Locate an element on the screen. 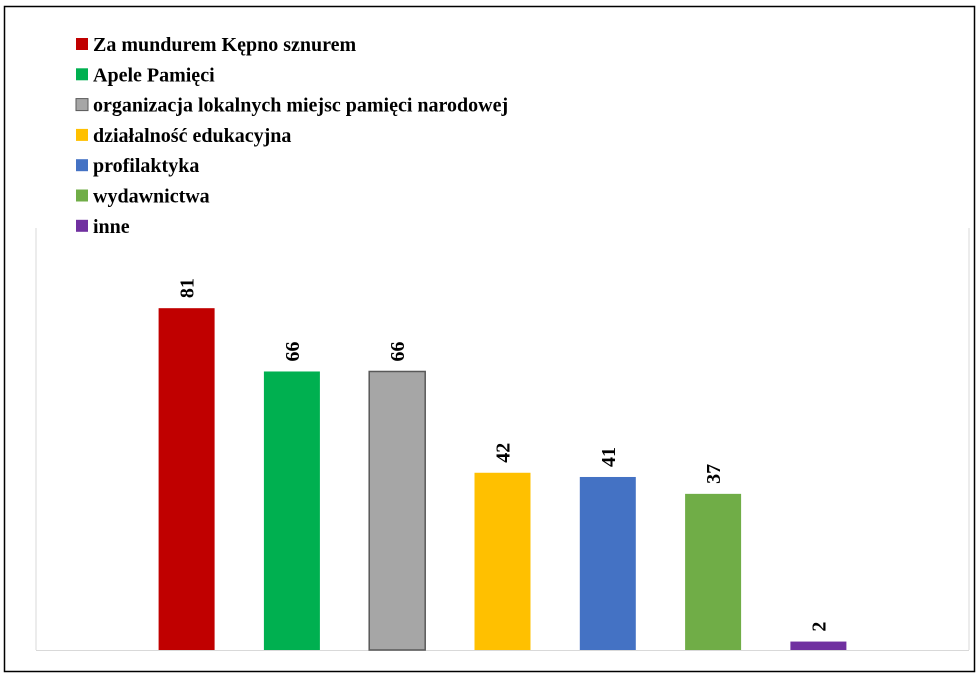 This screenshot has height=679, width=979. legend-label: inne is located at coordinates (111, 227).